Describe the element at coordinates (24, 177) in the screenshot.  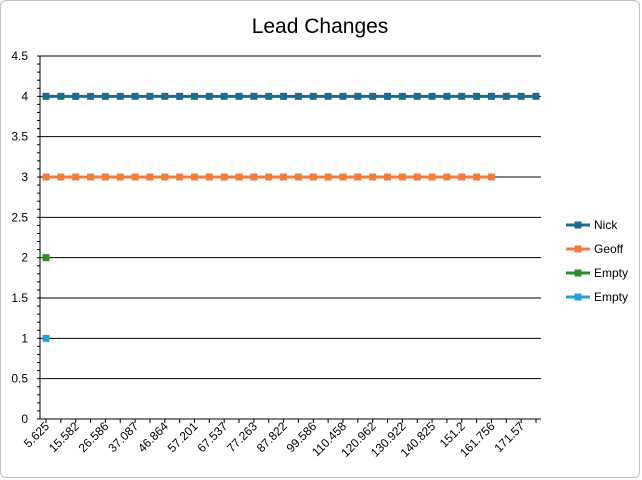
I see `y-tick-label: 3` at that location.